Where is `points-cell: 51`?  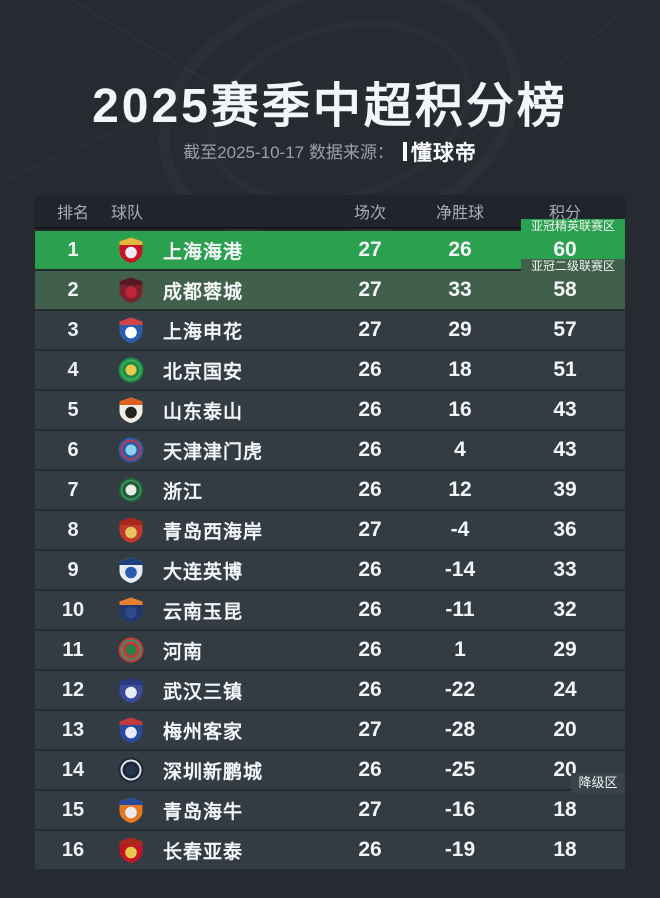 points-cell: 51 is located at coordinates (565, 369).